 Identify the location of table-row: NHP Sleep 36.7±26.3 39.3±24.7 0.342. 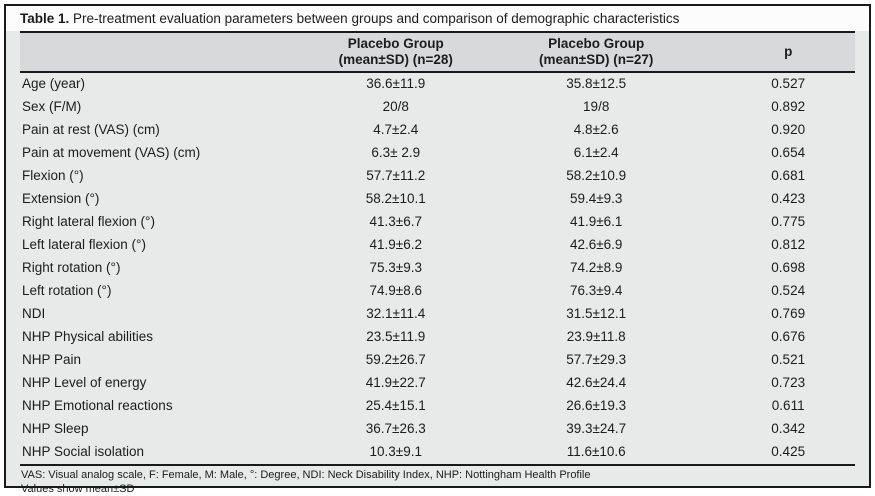
(437, 429).